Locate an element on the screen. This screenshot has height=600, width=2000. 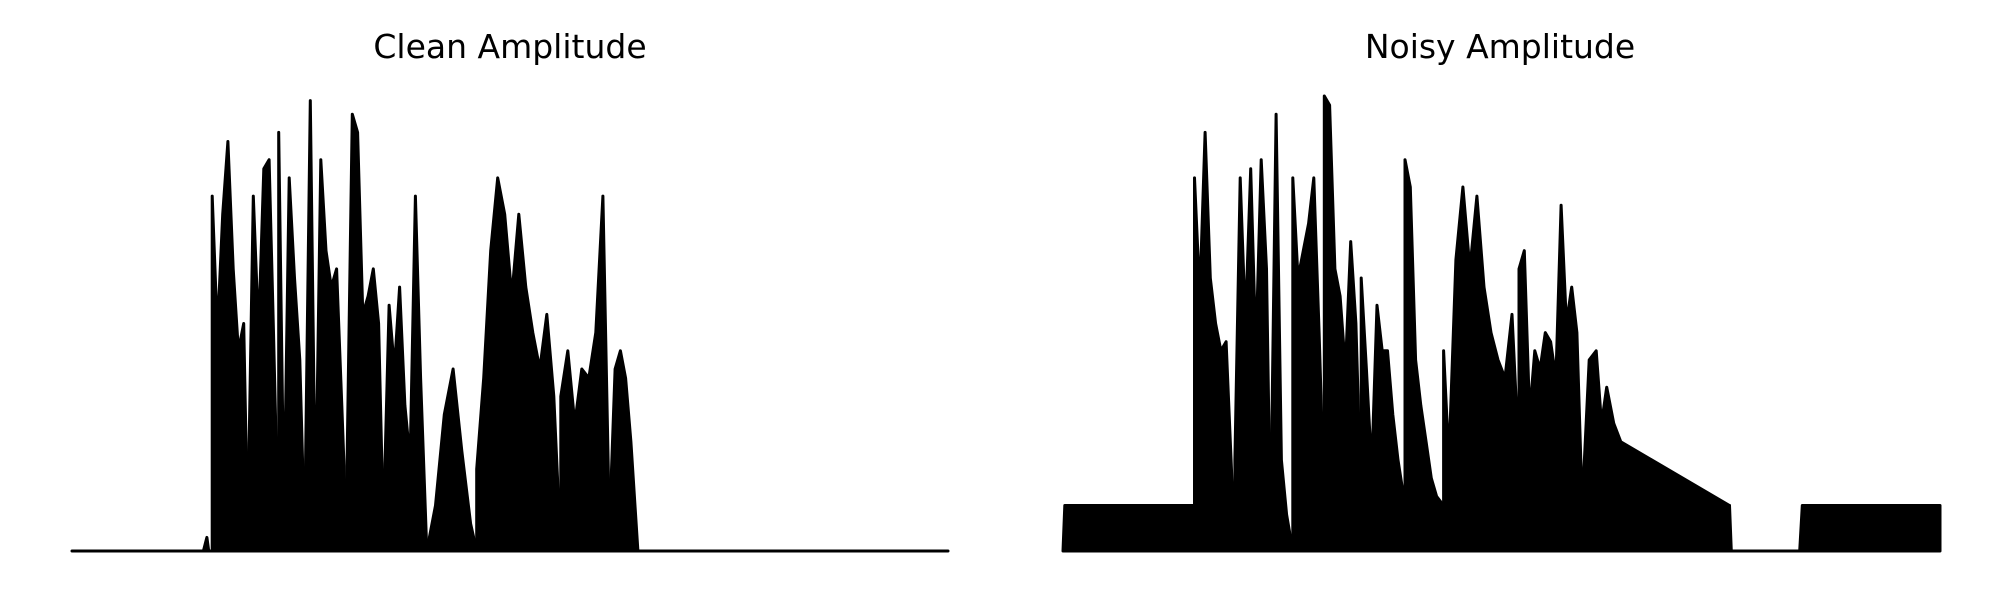
noisy-amplitude-title: Noisy Amplitude is located at coordinates (1500, 46).